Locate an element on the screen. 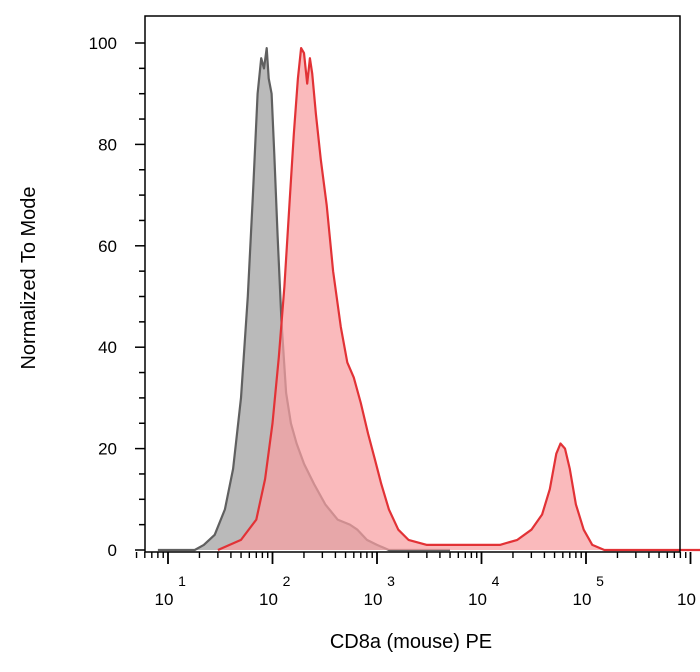 The image size is (700, 672). y-tick-label: 20 is located at coordinates (107, 449).